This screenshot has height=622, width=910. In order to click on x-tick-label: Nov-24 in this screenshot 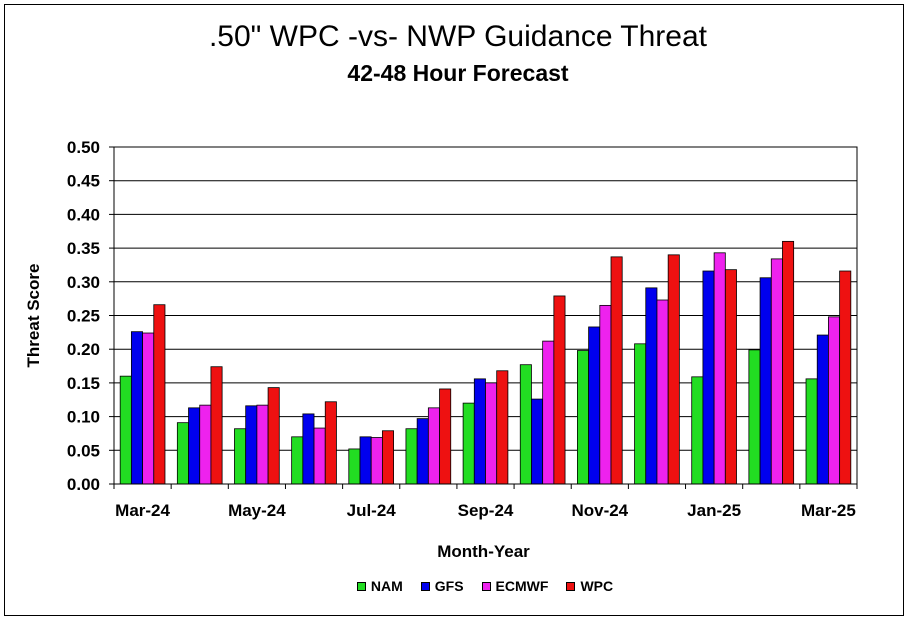, I will do `click(599, 510)`.